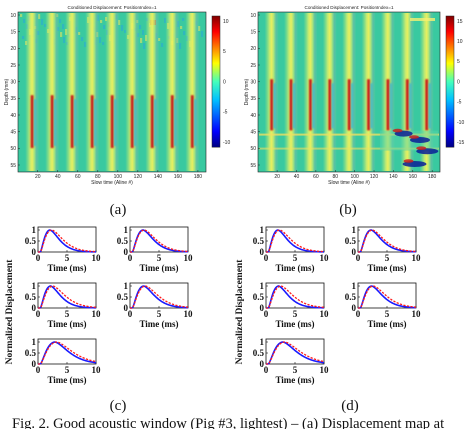  I want to click on hm-a-colorbar-tick: -5, so click(225, 113).